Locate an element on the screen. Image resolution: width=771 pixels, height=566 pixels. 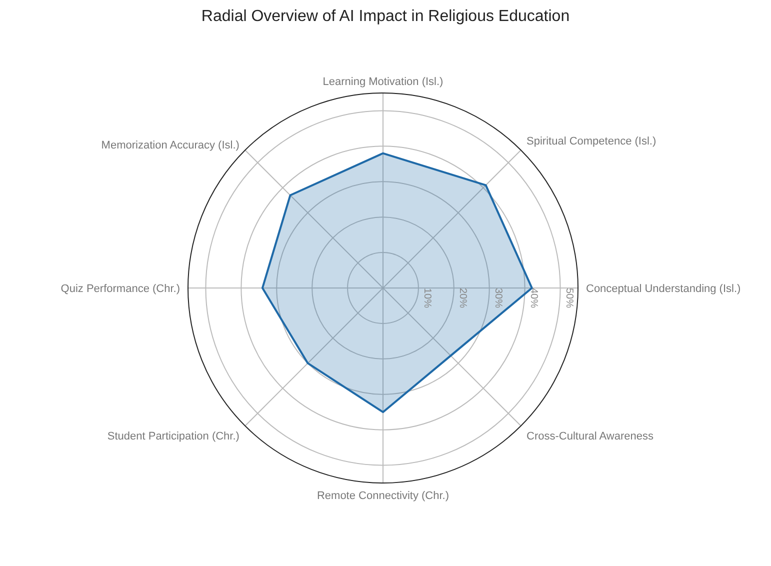
spoke-label: Spiritual Competence (Isl.) is located at coordinates (591, 141).